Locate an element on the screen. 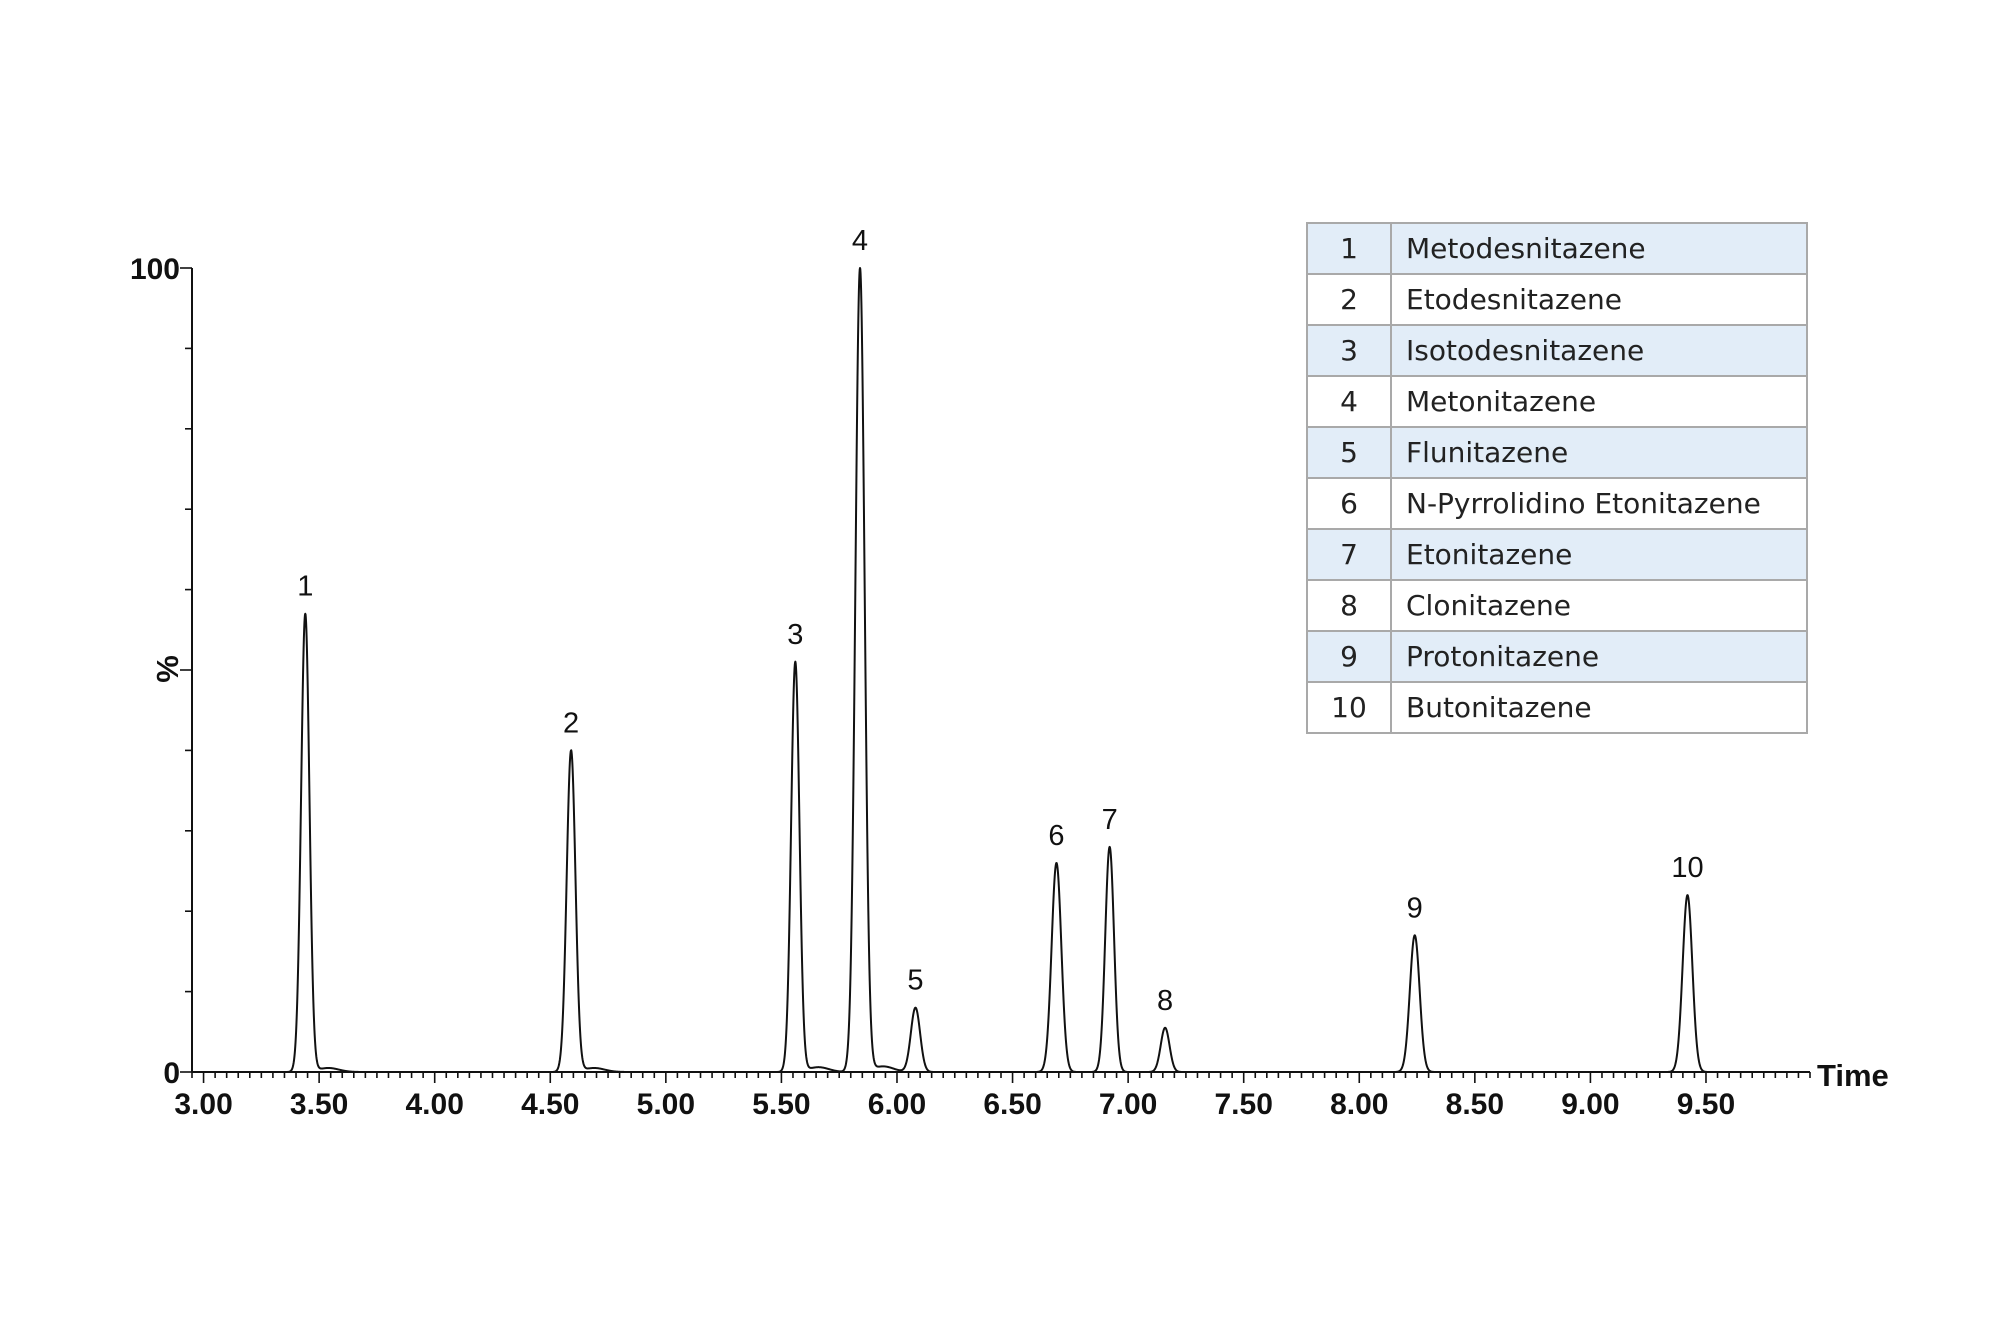  peak-label: 4 is located at coordinates (860, 241).